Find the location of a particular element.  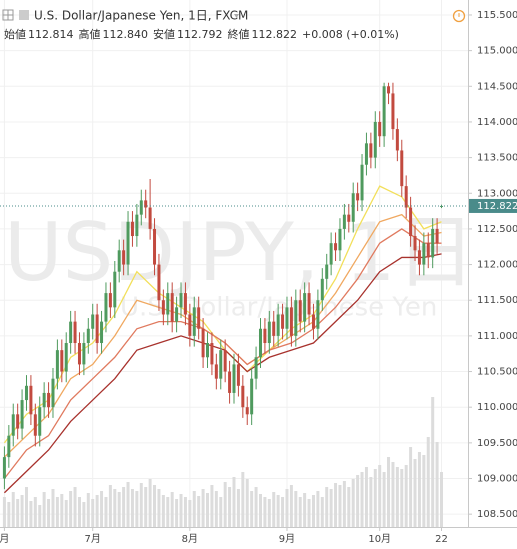

x-tick-label: 7月 is located at coordinates (93, 539).